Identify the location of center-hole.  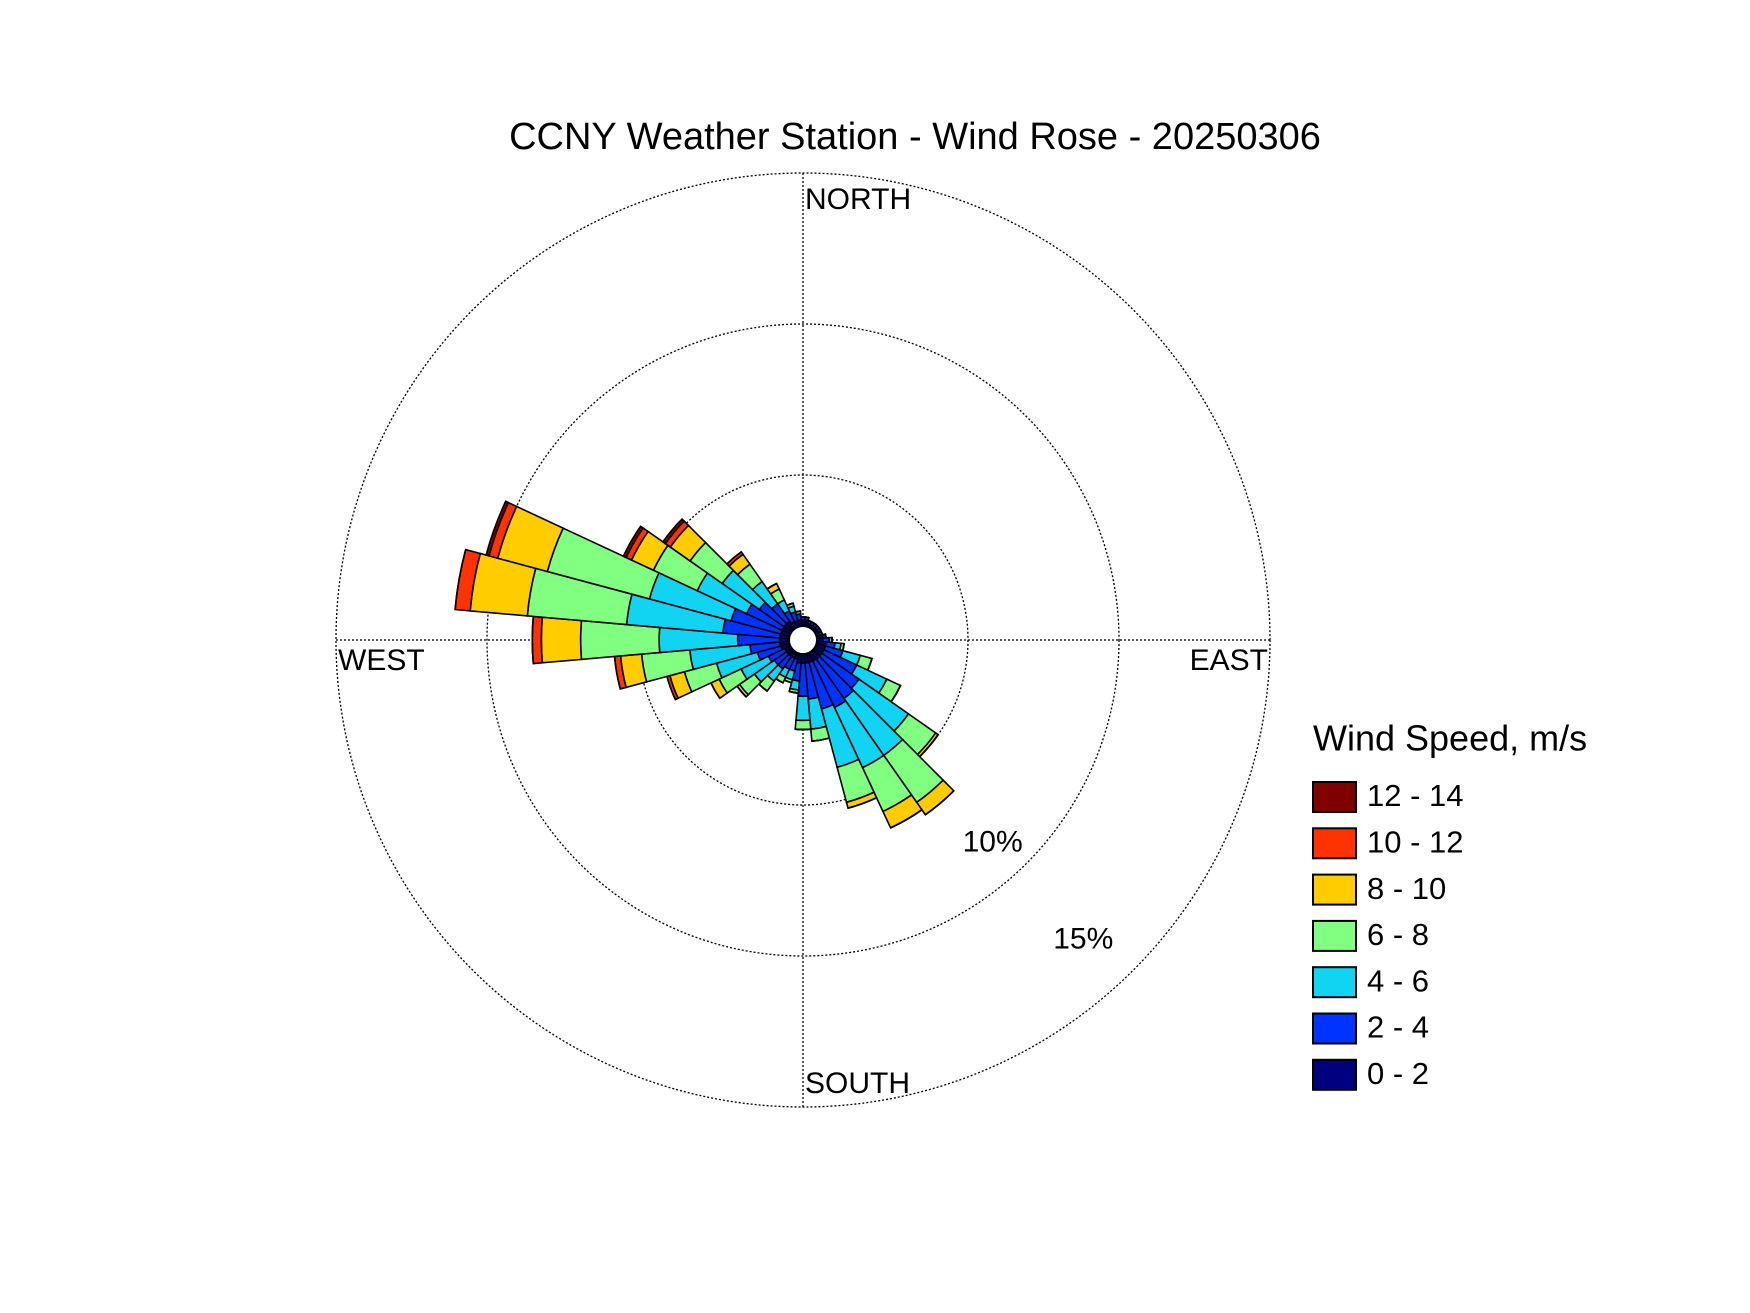
(803, 640).